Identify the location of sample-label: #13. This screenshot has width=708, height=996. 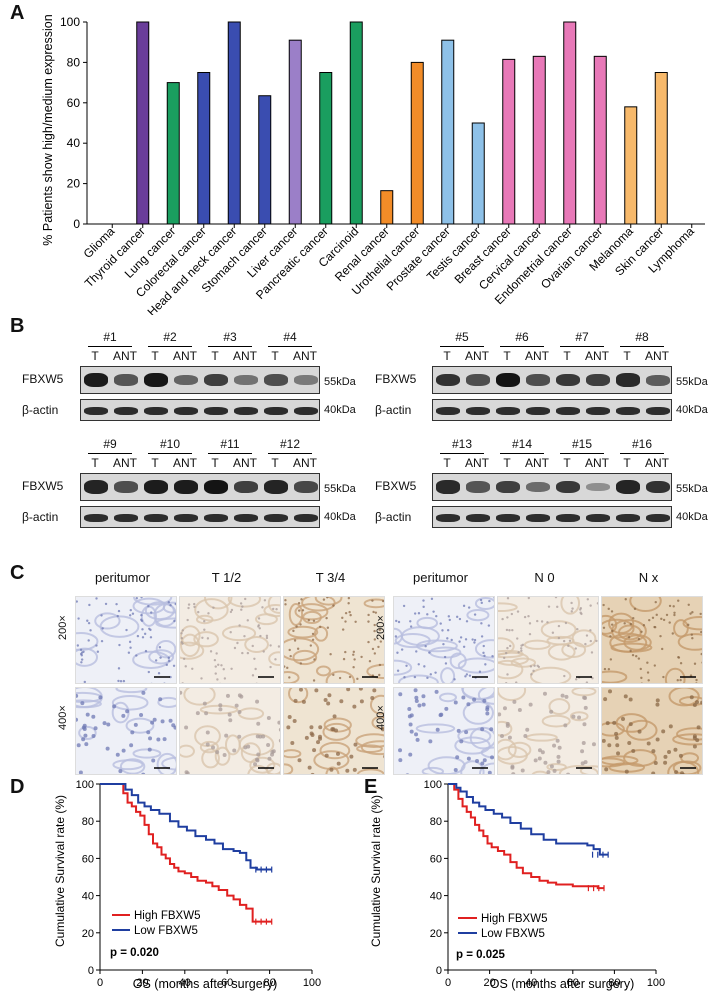
(462, 444).